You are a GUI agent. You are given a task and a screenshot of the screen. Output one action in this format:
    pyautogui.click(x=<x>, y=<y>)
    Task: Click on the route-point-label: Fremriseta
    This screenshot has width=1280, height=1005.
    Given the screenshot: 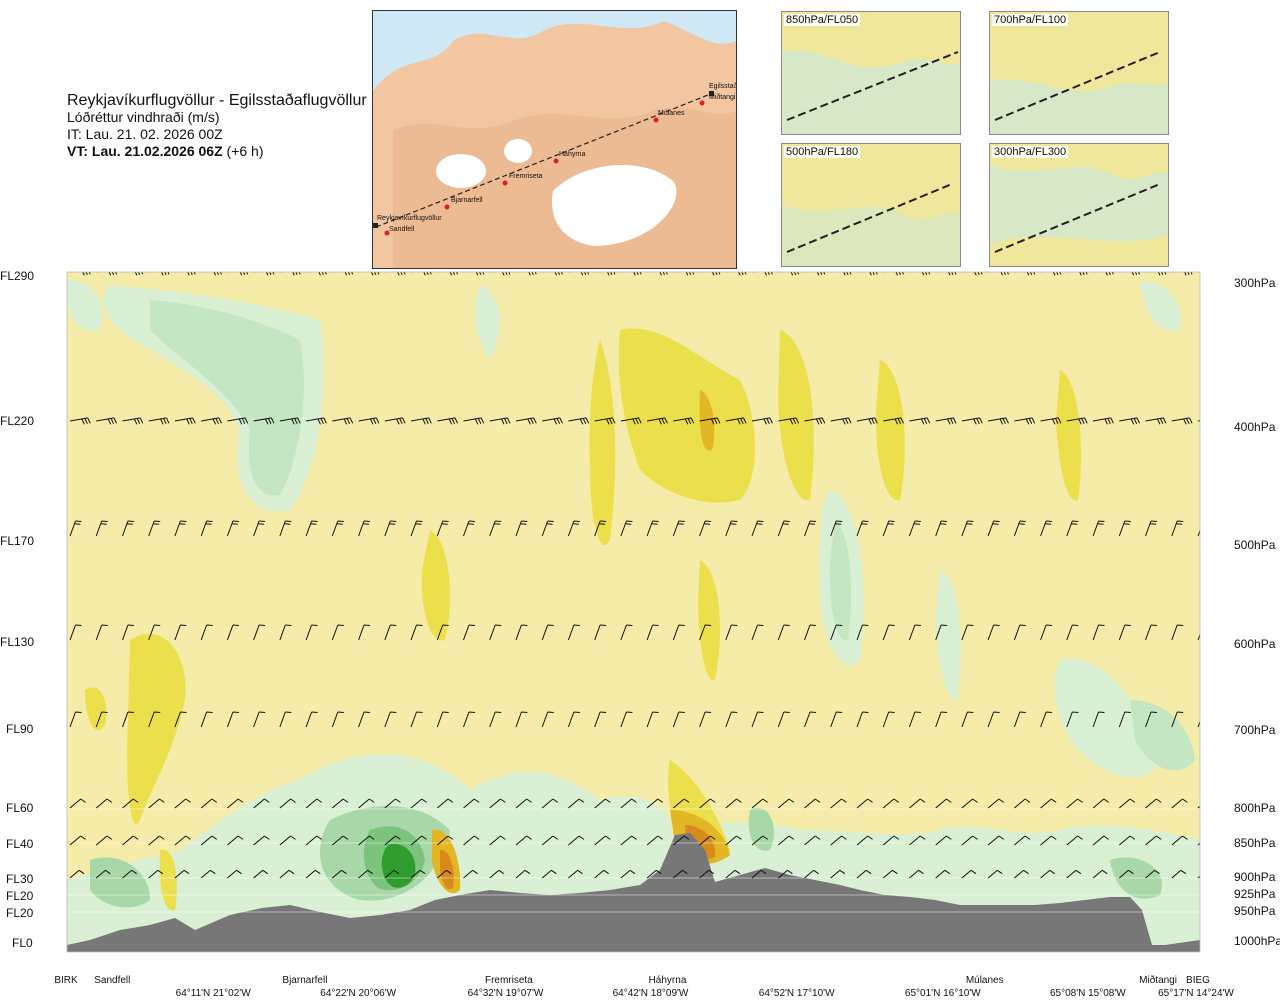 What is the action you would take?
    pyautogui.click(x=508, y=980)
    